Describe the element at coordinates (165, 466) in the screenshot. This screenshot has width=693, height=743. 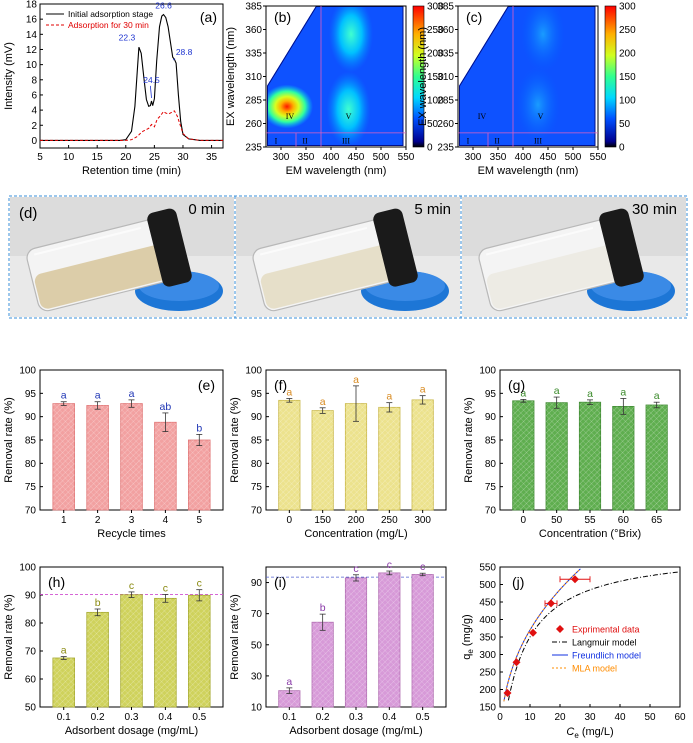
I see `chart-e-bar-hatch2` at that location.